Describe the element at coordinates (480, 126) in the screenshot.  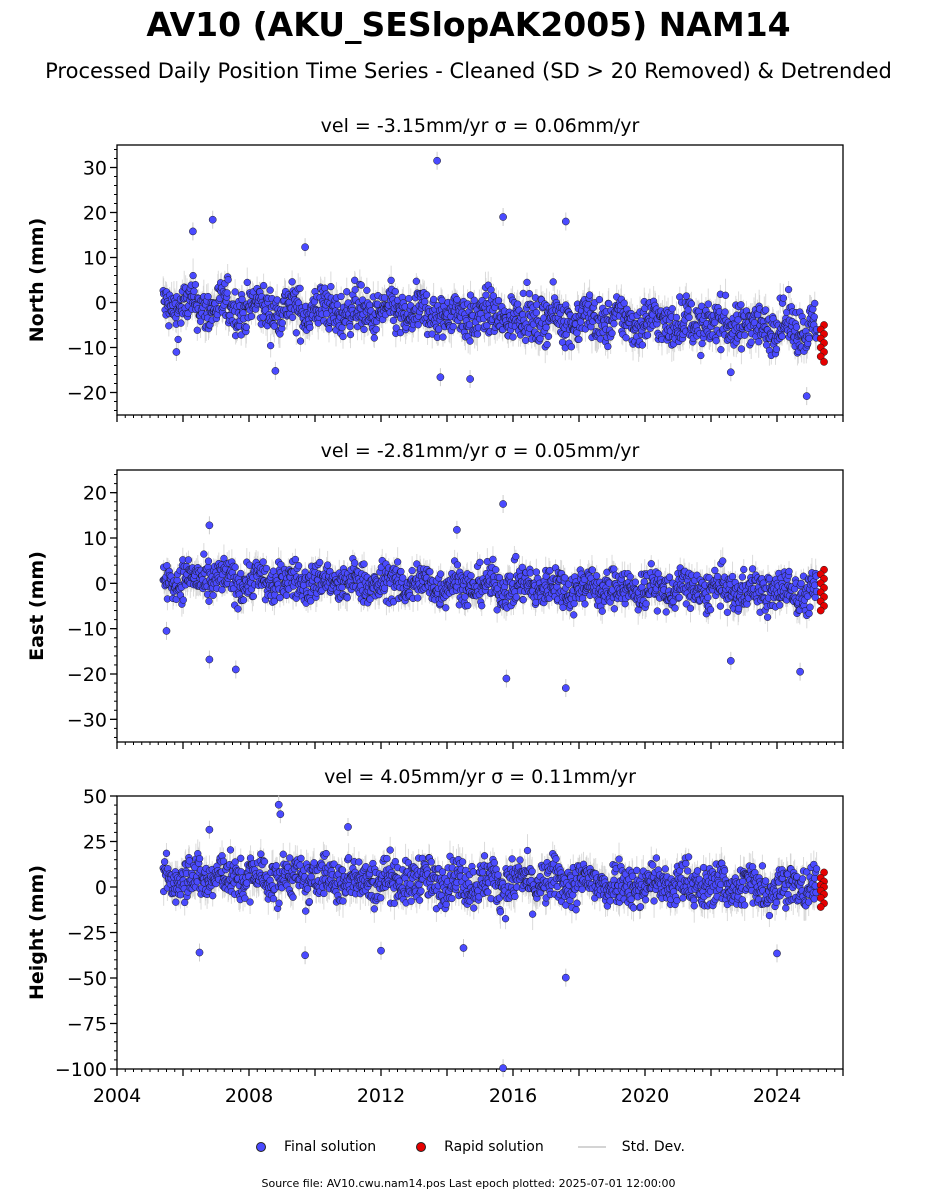
I see `panel-title: vel = -3.15mm/yr σ = 0.06mm/yr` at that location.